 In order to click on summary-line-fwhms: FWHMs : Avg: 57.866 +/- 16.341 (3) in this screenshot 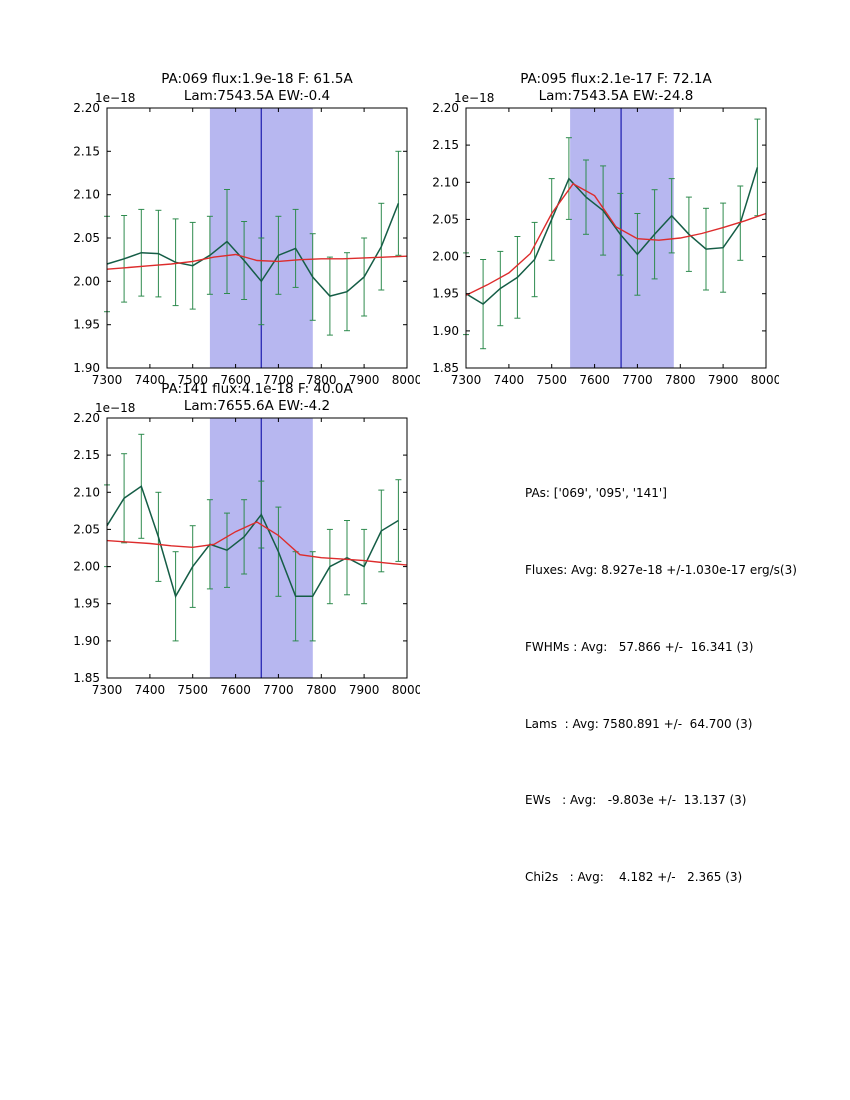, I will do `click(639, 646)`.